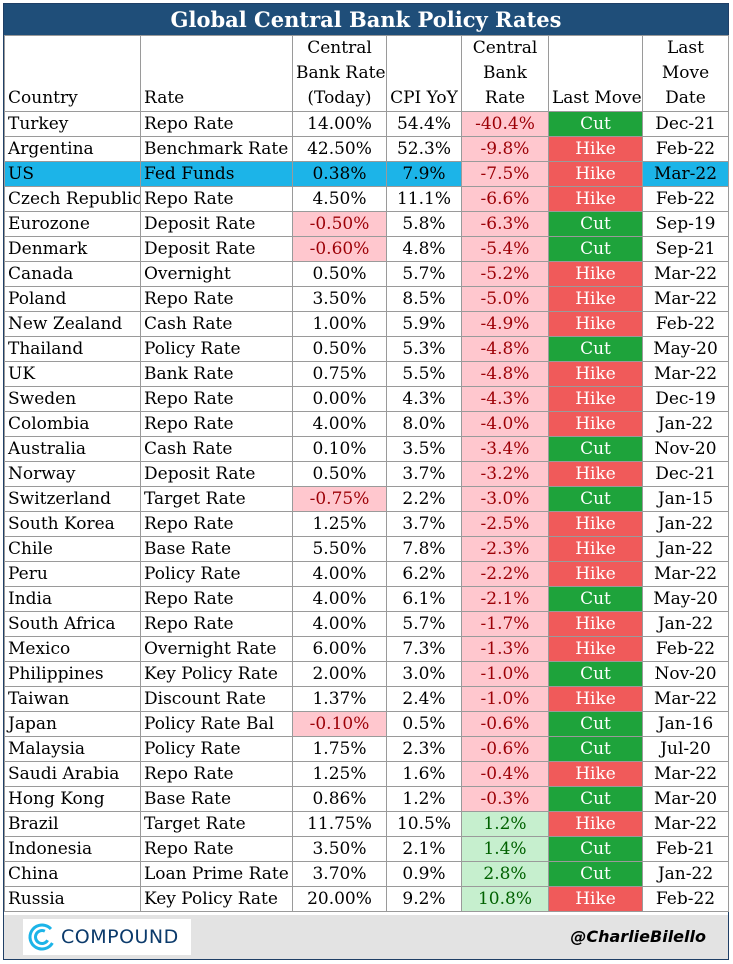  What do you see at coordinates (72, 574) in the screenshot?
I see `cell-country: Peru` at bounding box center [72, 574].